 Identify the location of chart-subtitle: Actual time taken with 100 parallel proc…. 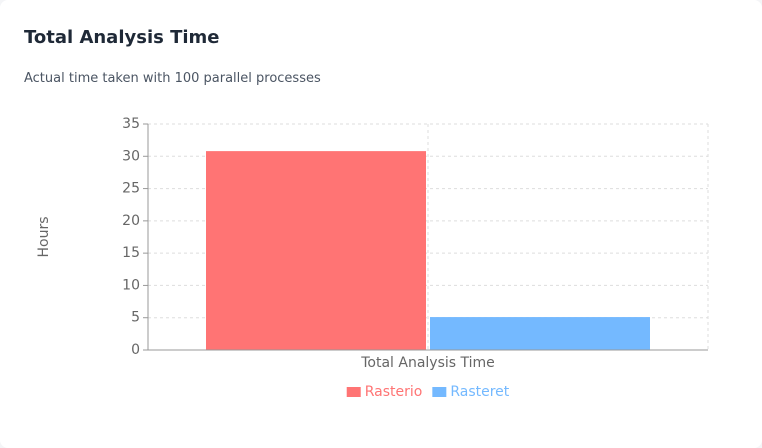
(172, 78).